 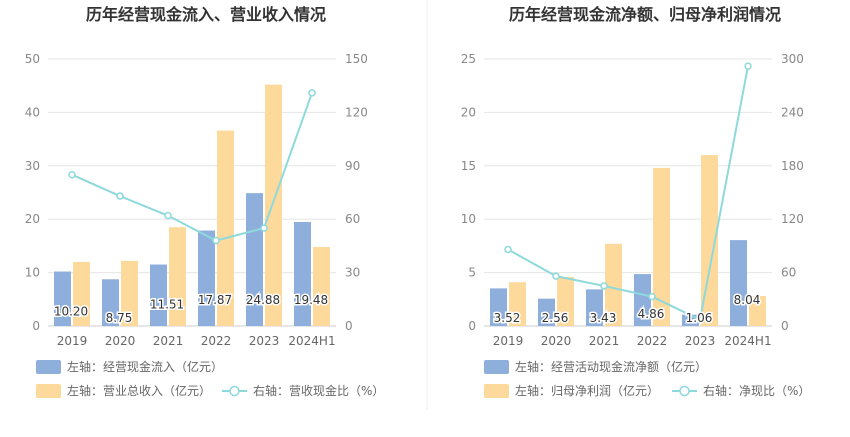 I want to click on chart-title: 历年经营现金流净额、归母净利润情况, so click(x=645, y=14).